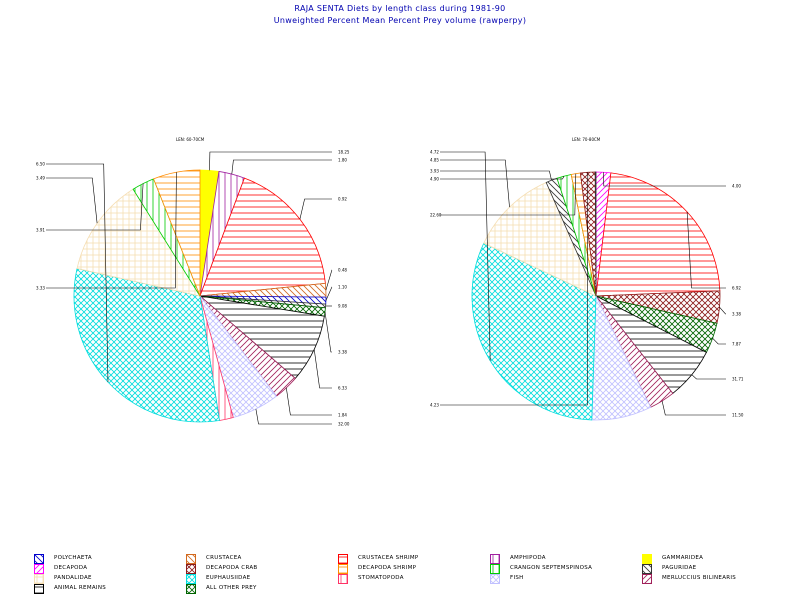 This screenshot has width=800, height=600. I want to click on legend-label: POLYCHAETA, so click(73, 558).